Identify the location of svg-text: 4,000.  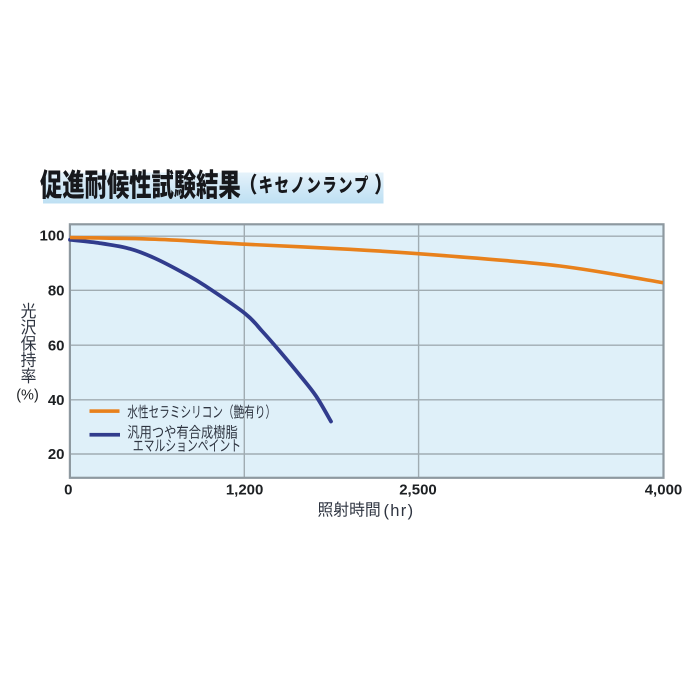
(664, 489).